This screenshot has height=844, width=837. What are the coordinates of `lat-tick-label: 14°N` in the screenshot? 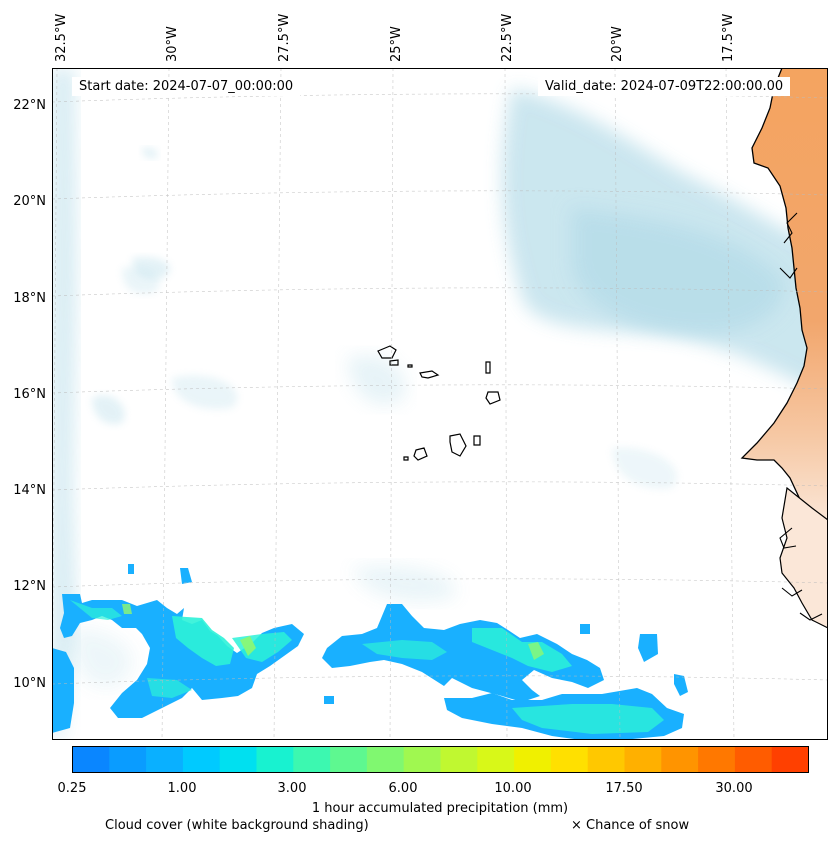 It's located at (29, 490).